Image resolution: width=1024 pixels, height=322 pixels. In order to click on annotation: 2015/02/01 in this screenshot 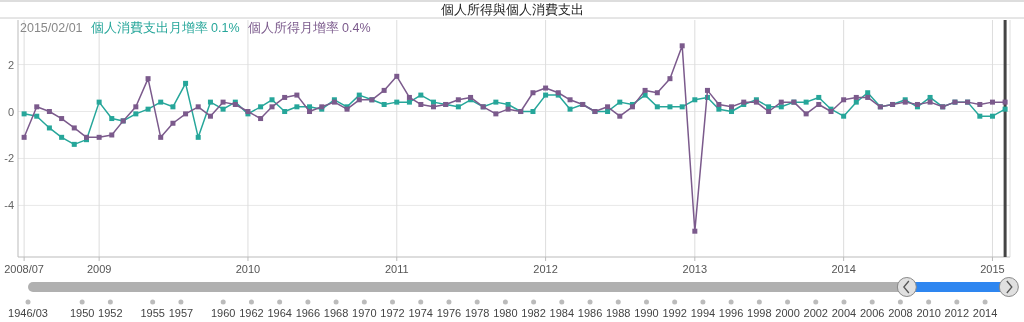, I will do `click(51, 28)`.